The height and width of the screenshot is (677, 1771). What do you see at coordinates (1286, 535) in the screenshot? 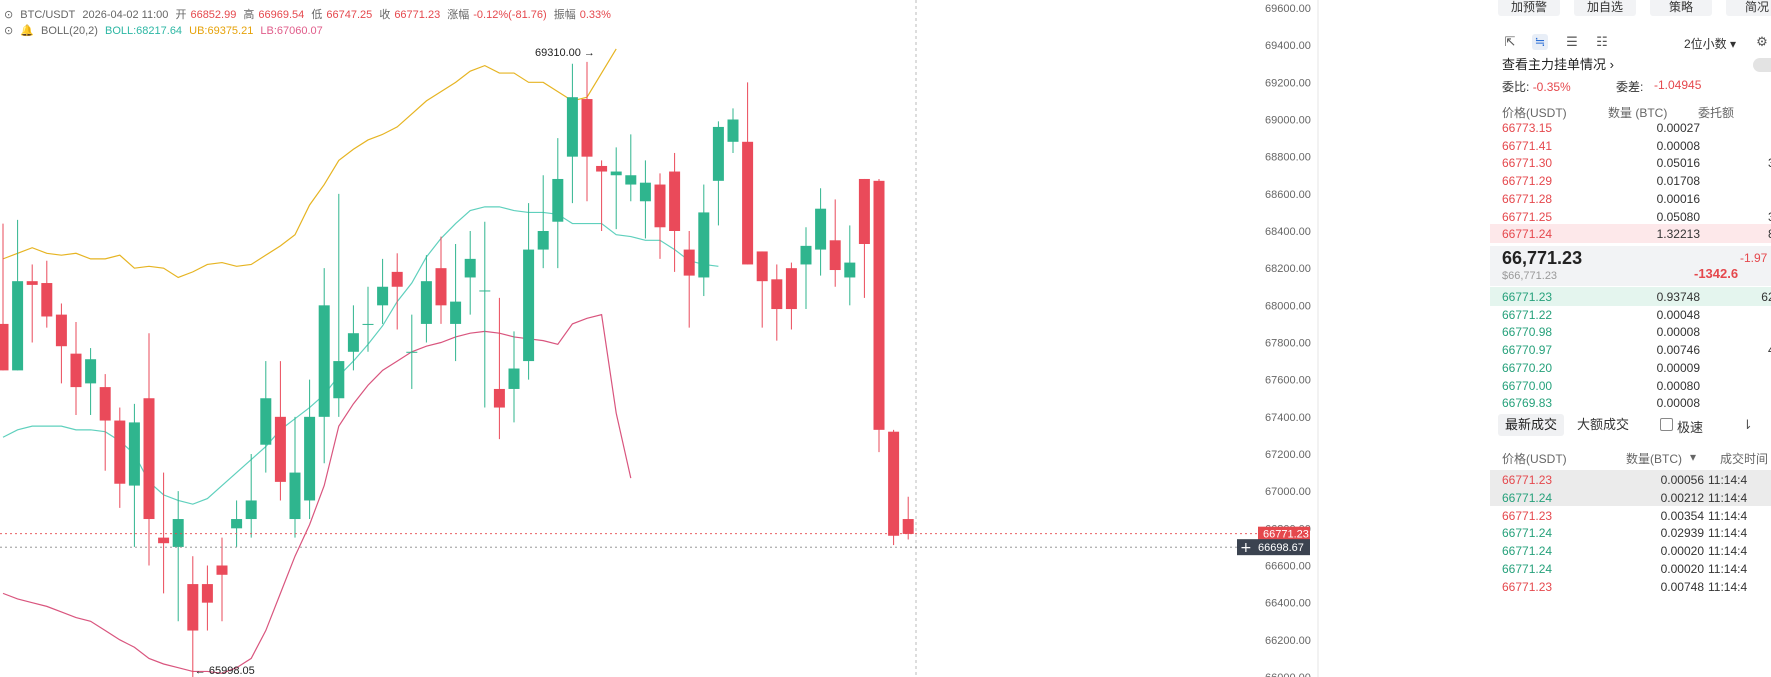
I see `current-price-label: 66771.23` at bounding box center [1286, 535].